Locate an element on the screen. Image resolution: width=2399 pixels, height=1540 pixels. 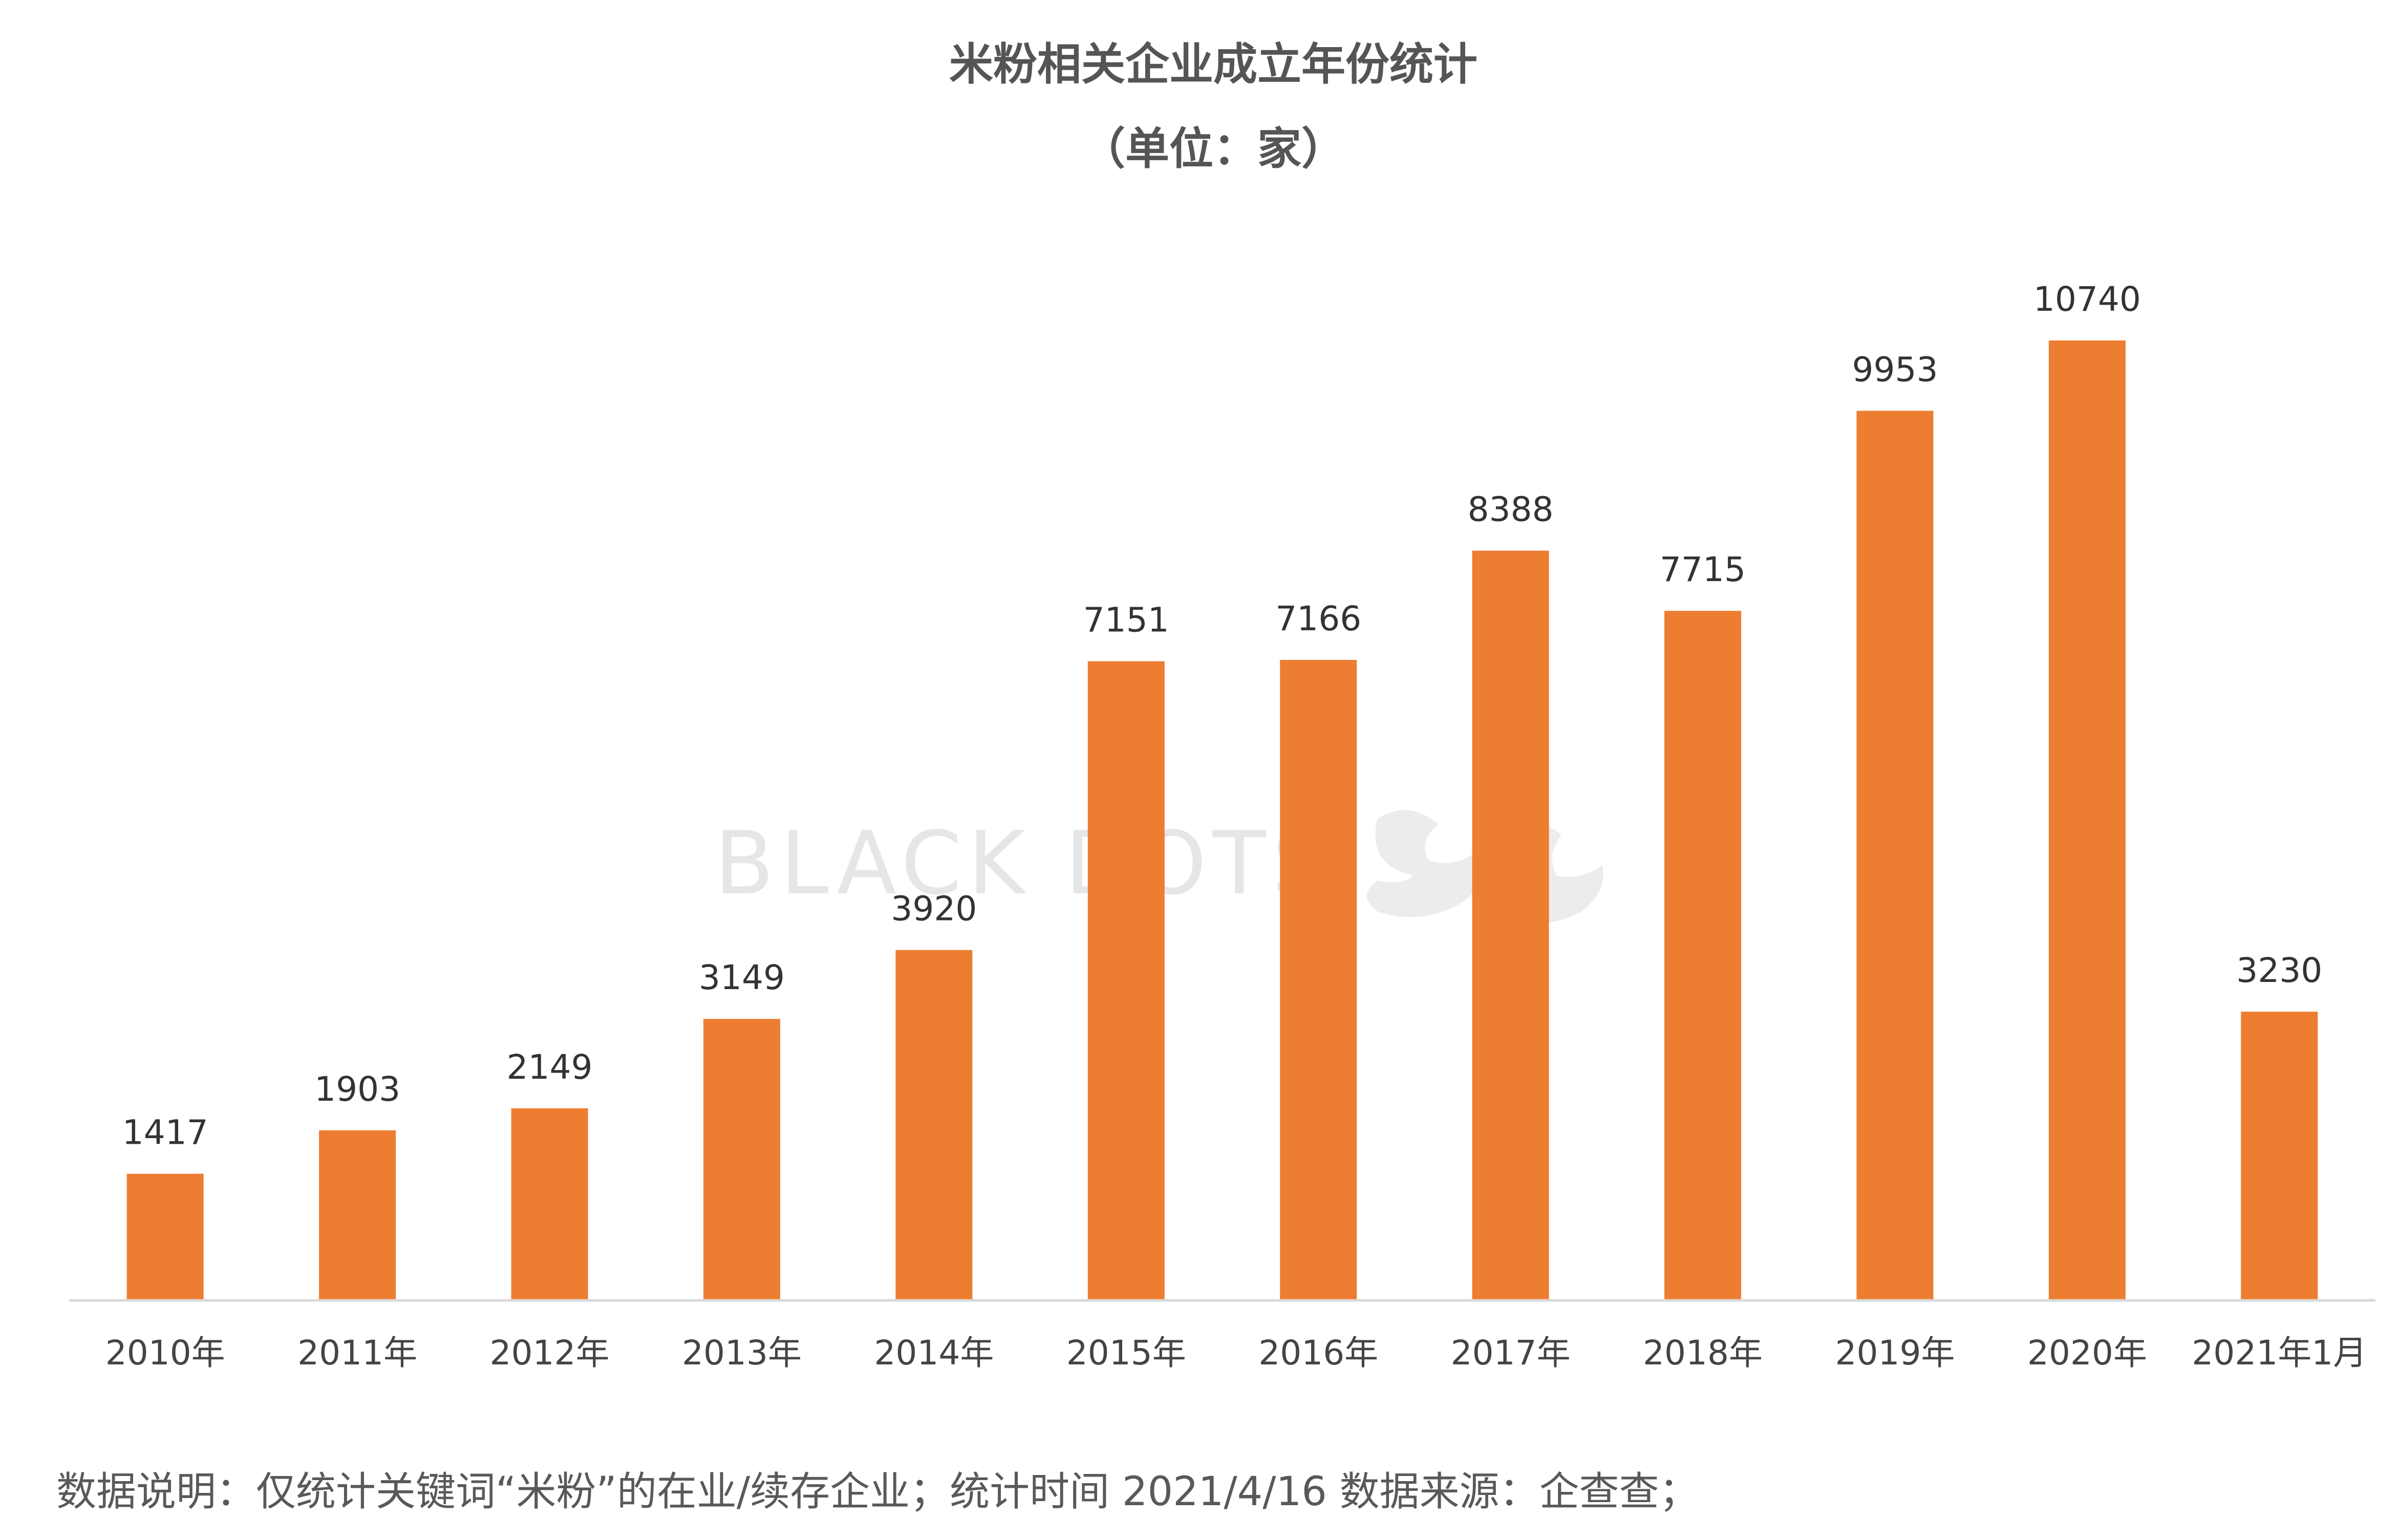
x-tick-label-3: 2013年 is located at coordinates (742, 1353).